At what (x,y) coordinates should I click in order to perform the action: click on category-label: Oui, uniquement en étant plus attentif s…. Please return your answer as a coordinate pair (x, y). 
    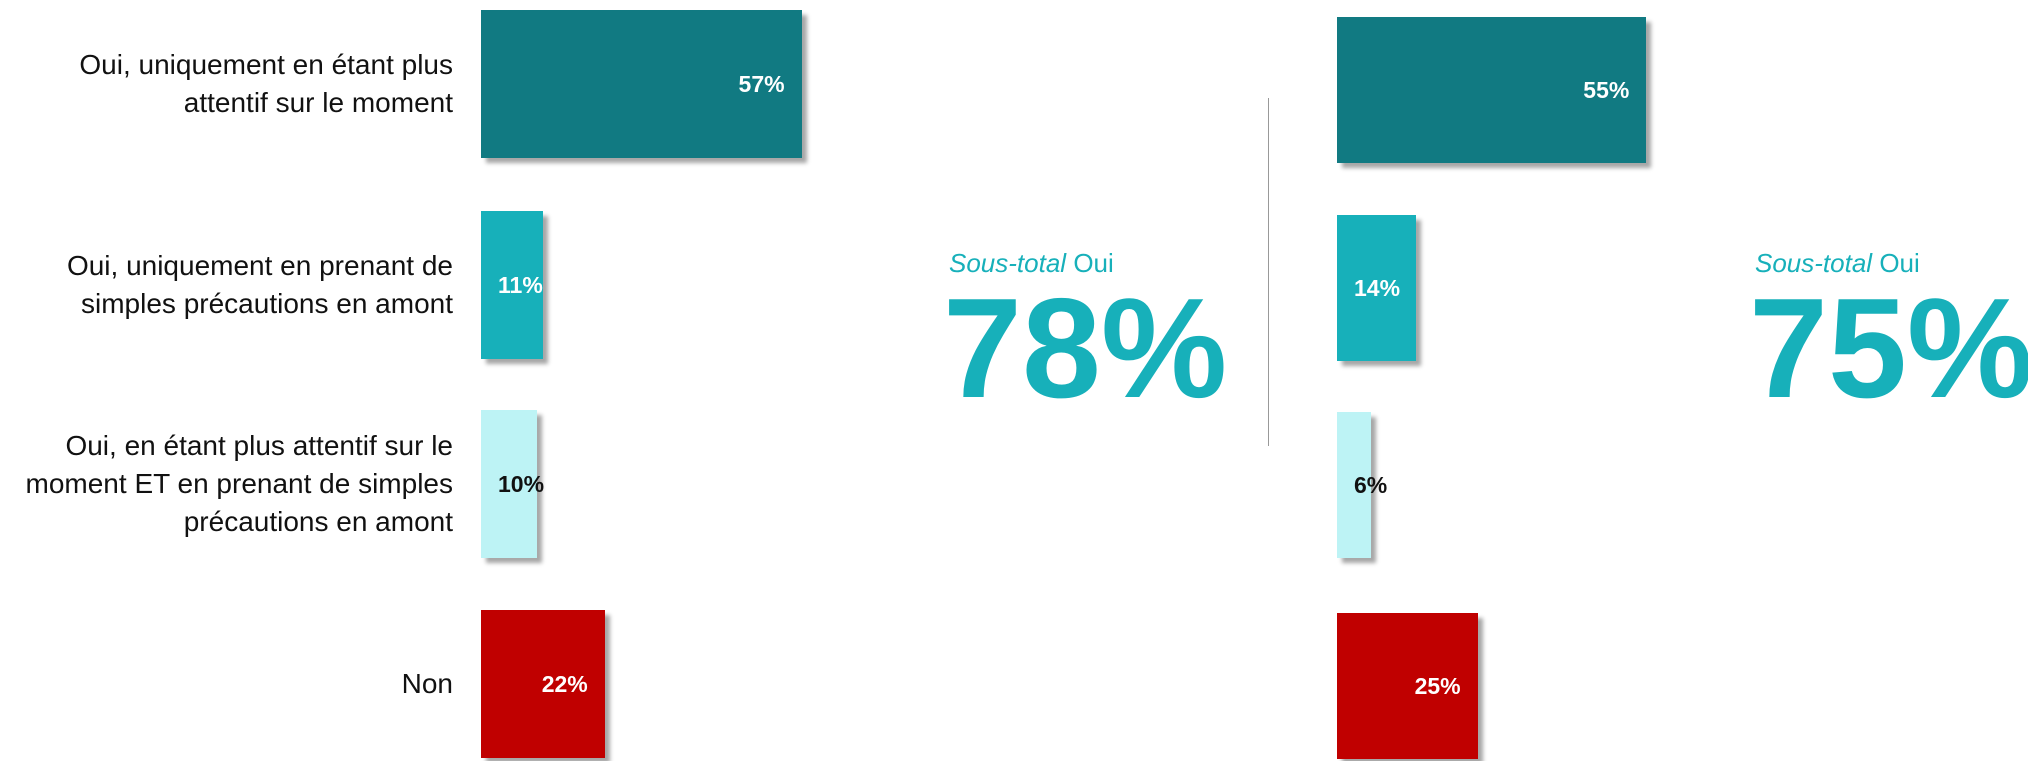
    Looking at the image, I should click on (266, 83).